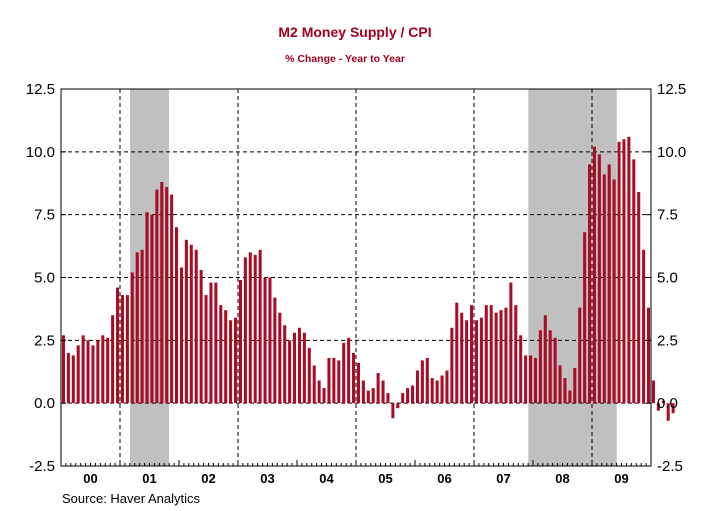 The height and width of the screenshot is (511, 720). I want to click on x-tick-label-09: 09, so click(621, 478).